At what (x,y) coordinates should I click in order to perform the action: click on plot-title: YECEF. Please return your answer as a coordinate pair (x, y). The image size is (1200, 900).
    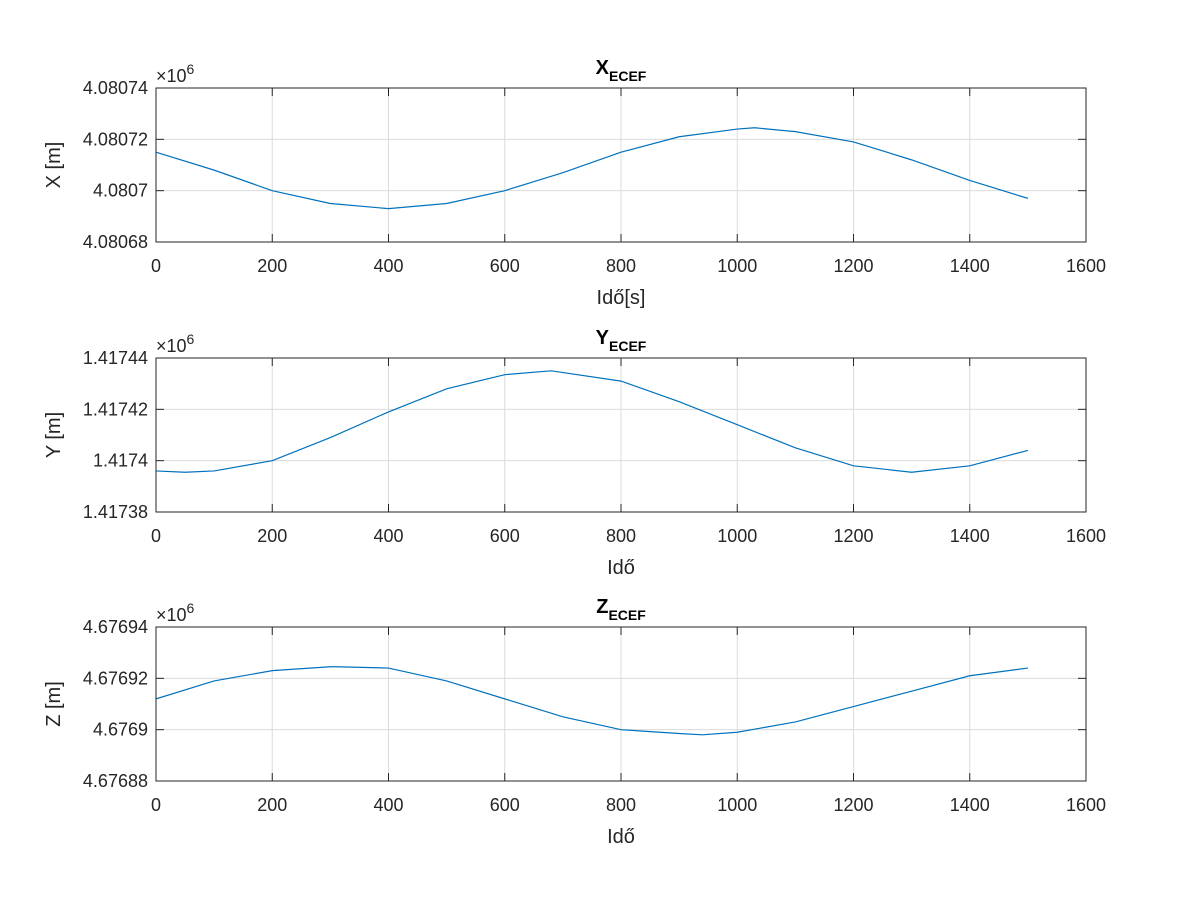
    Looking at the image, I should click on (621, 340).